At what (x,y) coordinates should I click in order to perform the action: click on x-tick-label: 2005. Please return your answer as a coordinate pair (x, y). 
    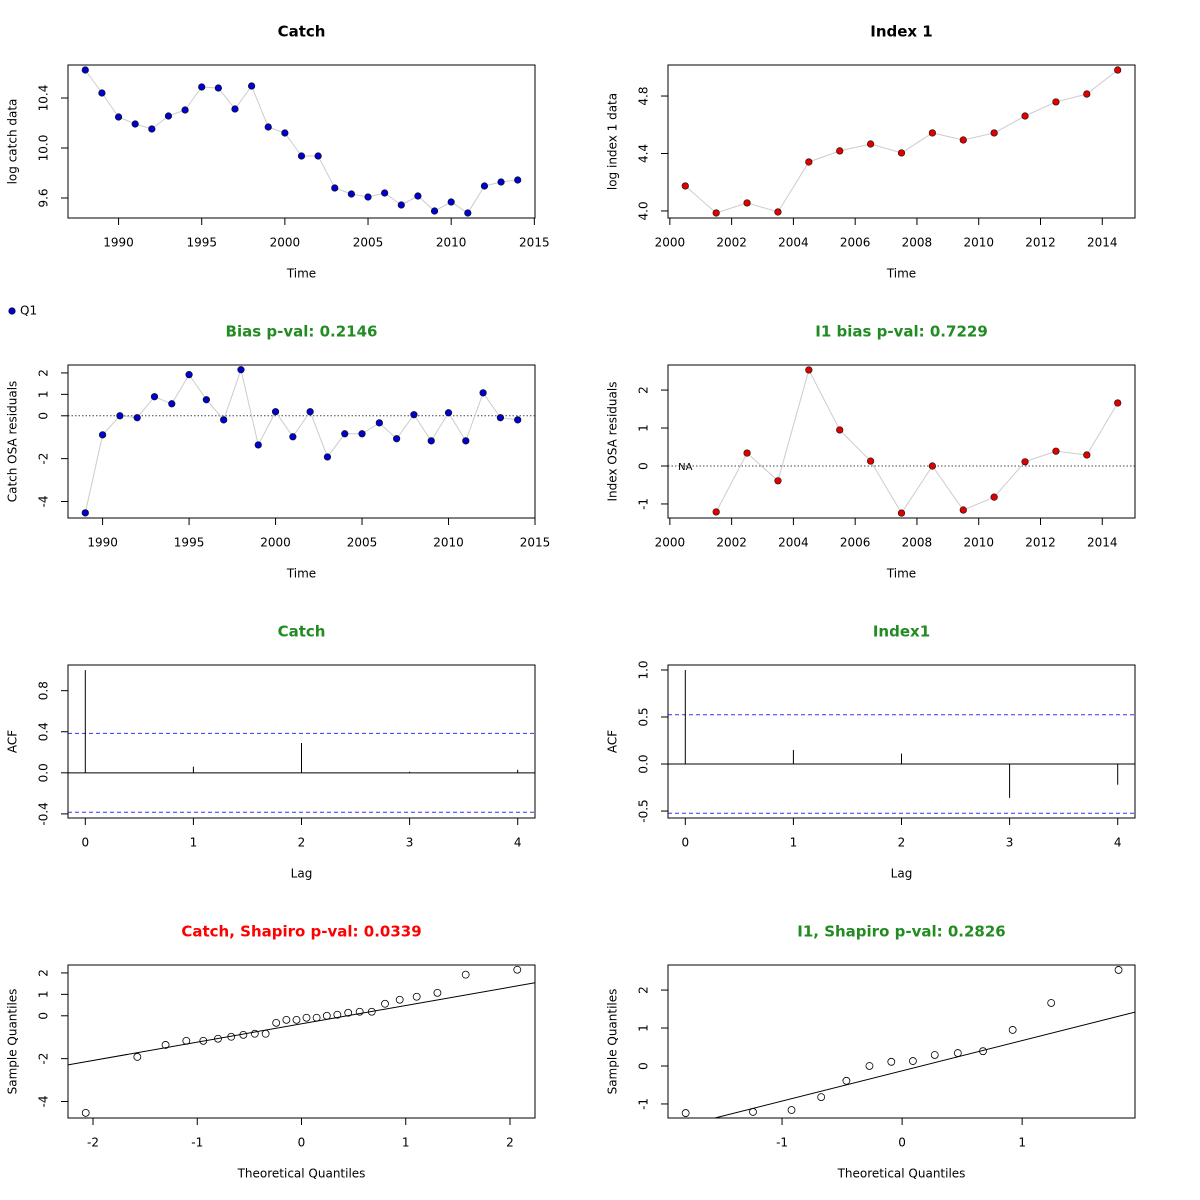
    Looking at the image, I should click on (362, 543).